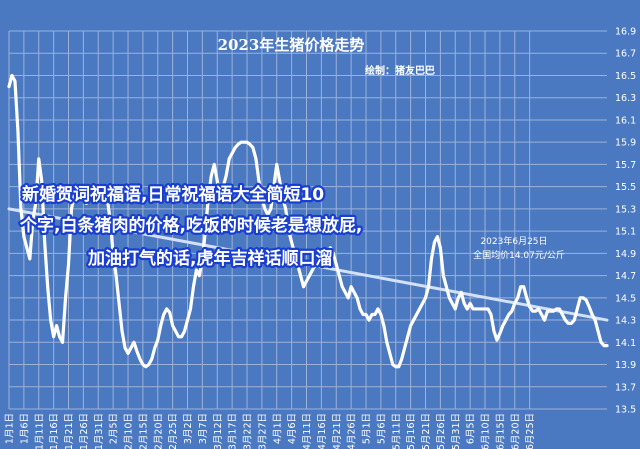  What do you see at coordinates (486, 431) in the screenshot?
I see `x-tick-label: 6月10日` at bounding box center [486, 431].